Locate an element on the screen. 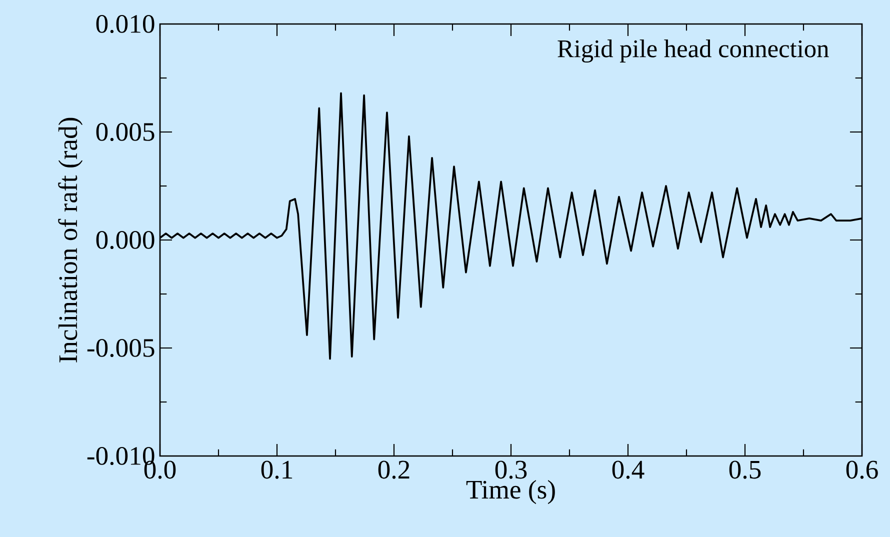 The width and height of the screenshot is (890, 537). x-axis-title: Time (s) is located at coordinates (510, 492).